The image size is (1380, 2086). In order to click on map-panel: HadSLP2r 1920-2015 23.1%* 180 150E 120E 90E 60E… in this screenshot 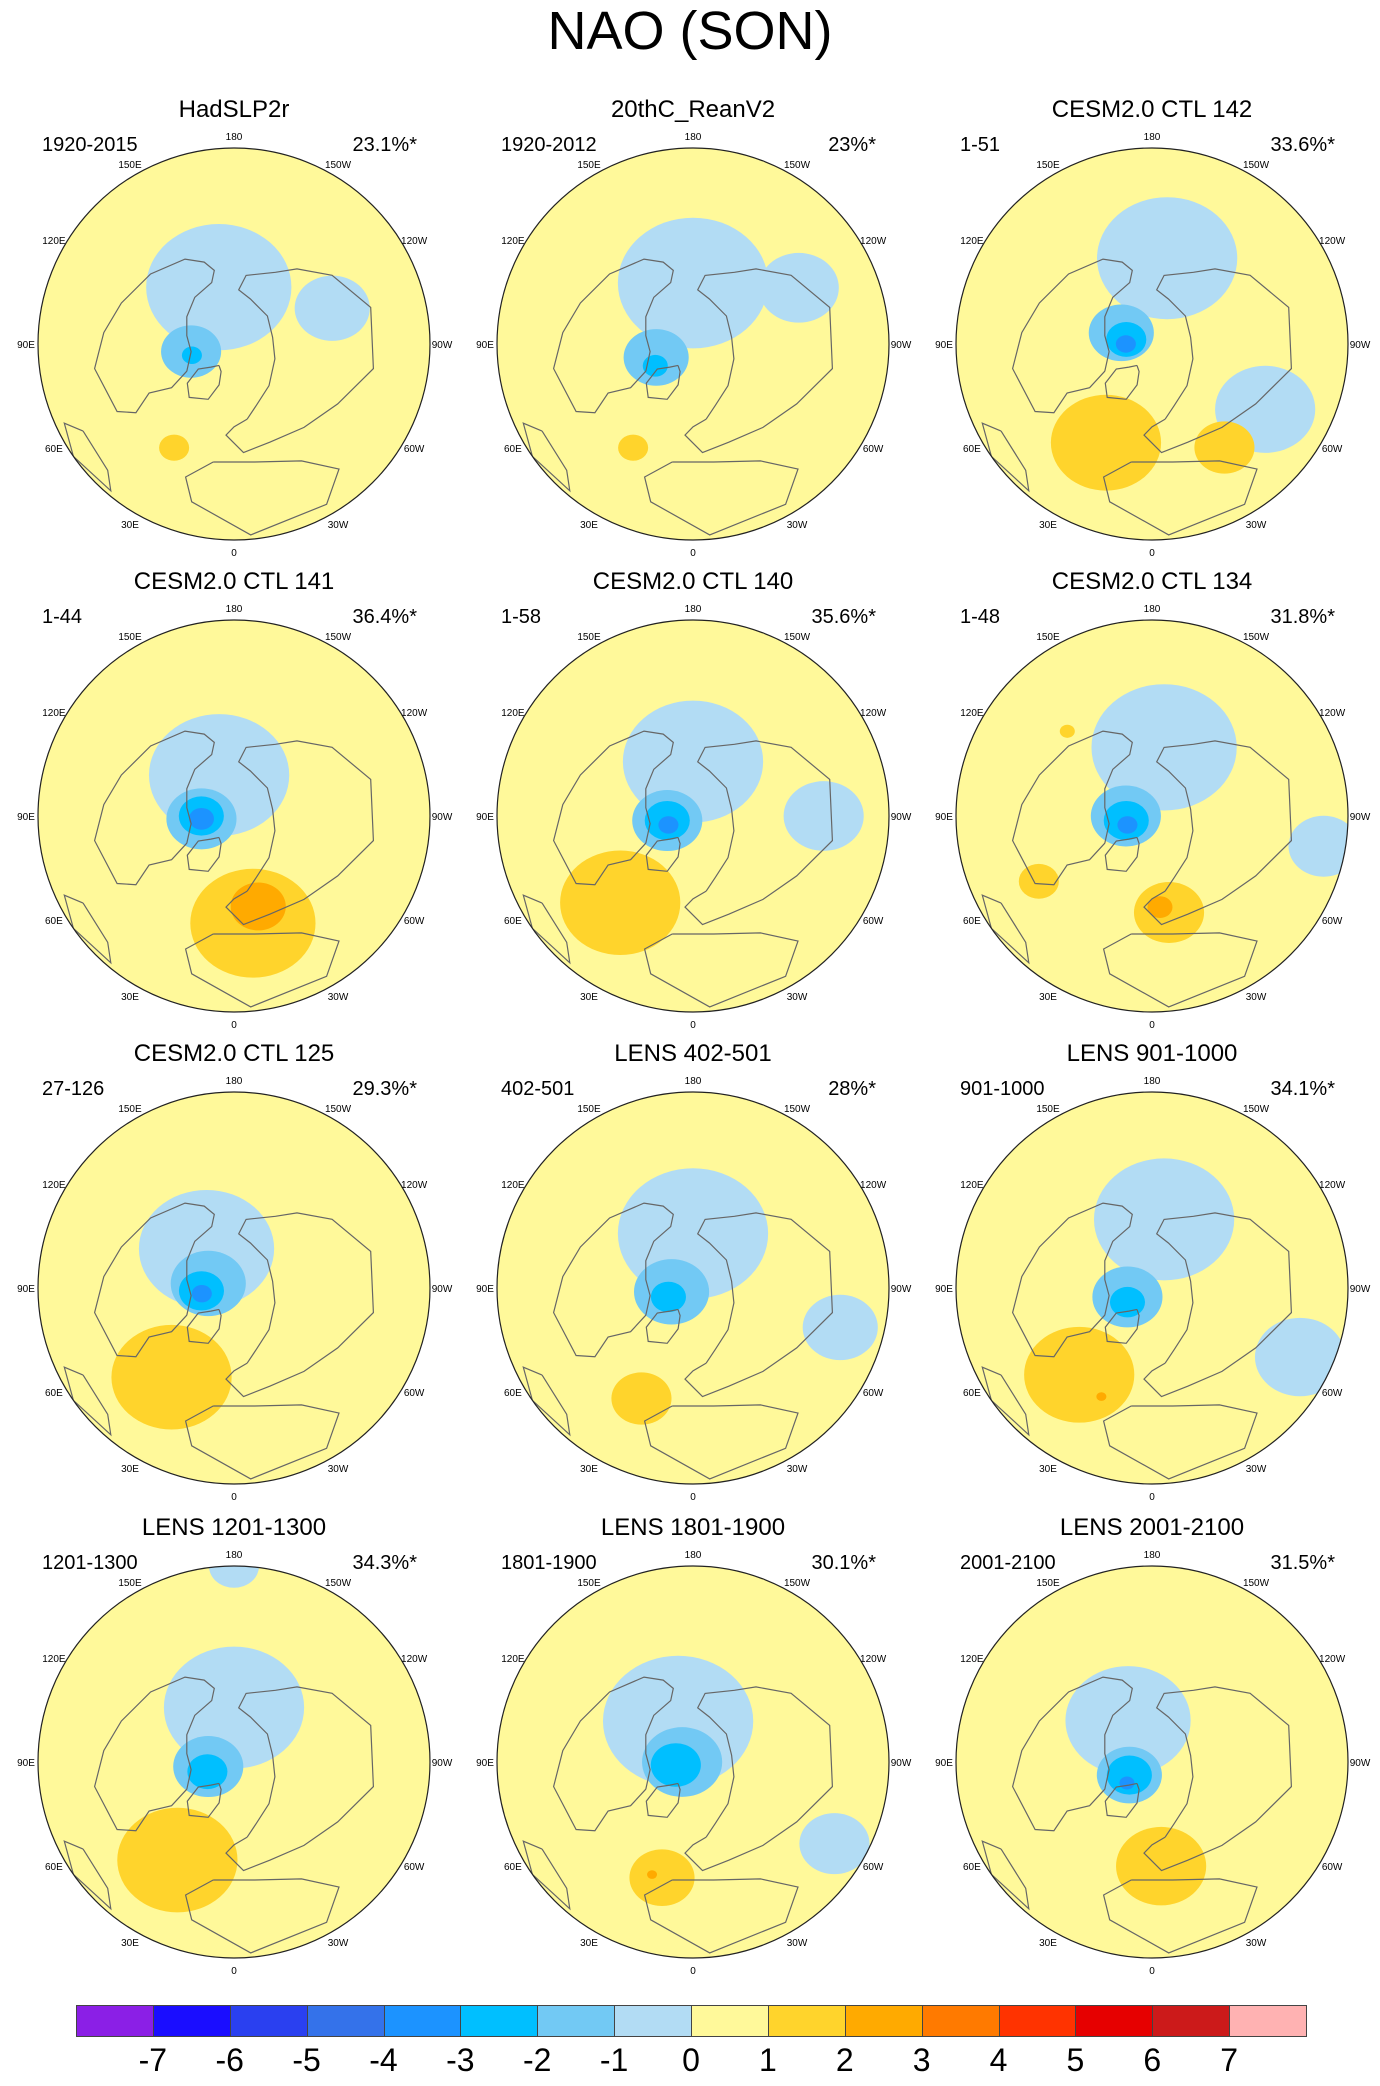, I will do `click(234, 327)`.